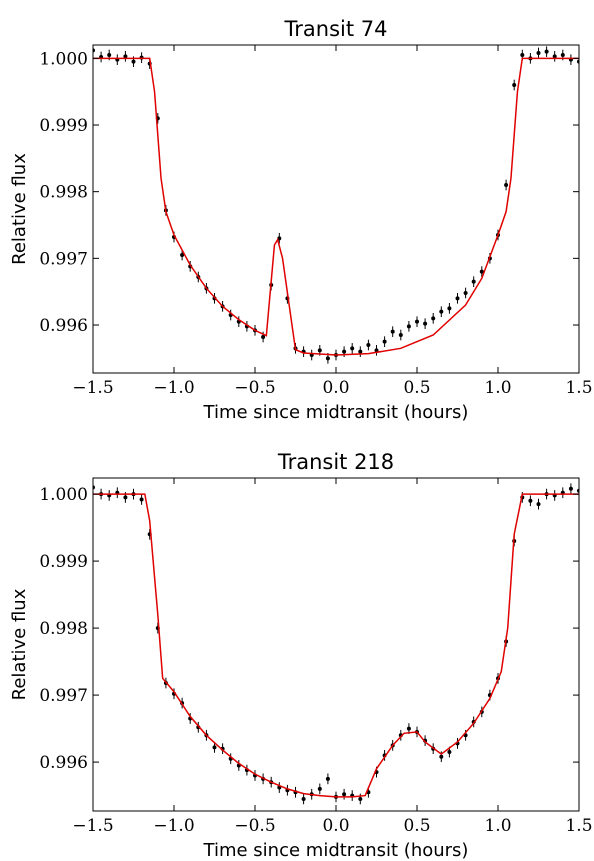 The image size is (594, 861). Describe the element at coordinates (336, 29) in the screenshot. I see `chart-title: Transit 74` at that location.